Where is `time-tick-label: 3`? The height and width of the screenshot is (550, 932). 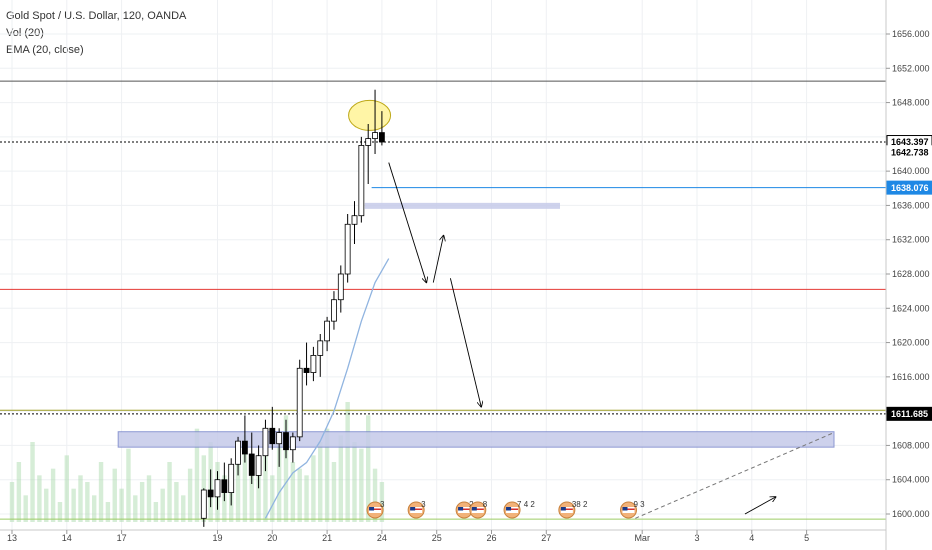 time-tick-label: 3 is located at coordinates (696, 538).